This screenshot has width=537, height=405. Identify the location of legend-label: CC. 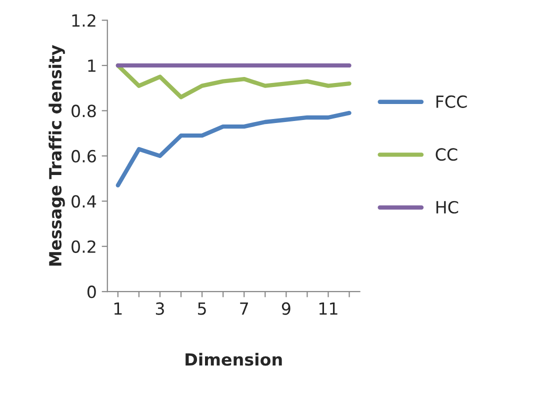
(447, 154).